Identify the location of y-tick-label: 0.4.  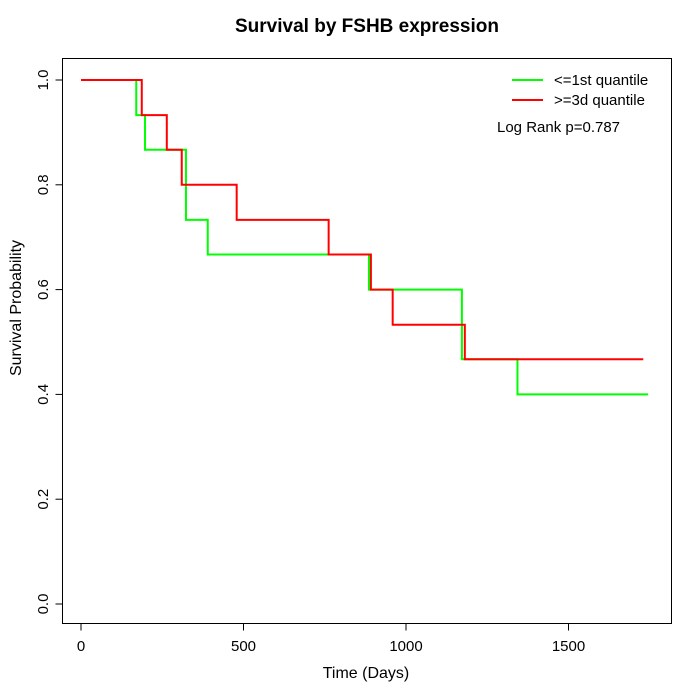
(43, 394).